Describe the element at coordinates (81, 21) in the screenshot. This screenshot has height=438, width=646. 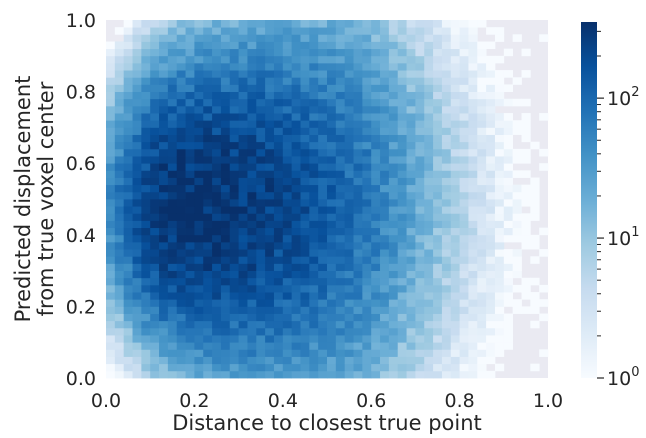
I see `y-tick-label: 1.0` at that location.